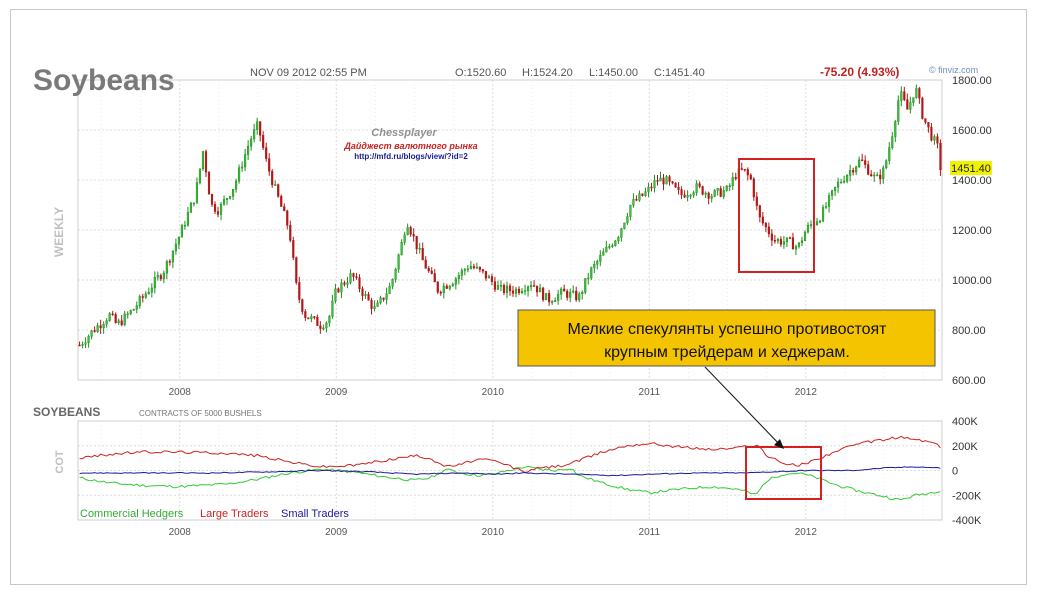  I want to click on close-value: C:1451.40, so click(679, 73).